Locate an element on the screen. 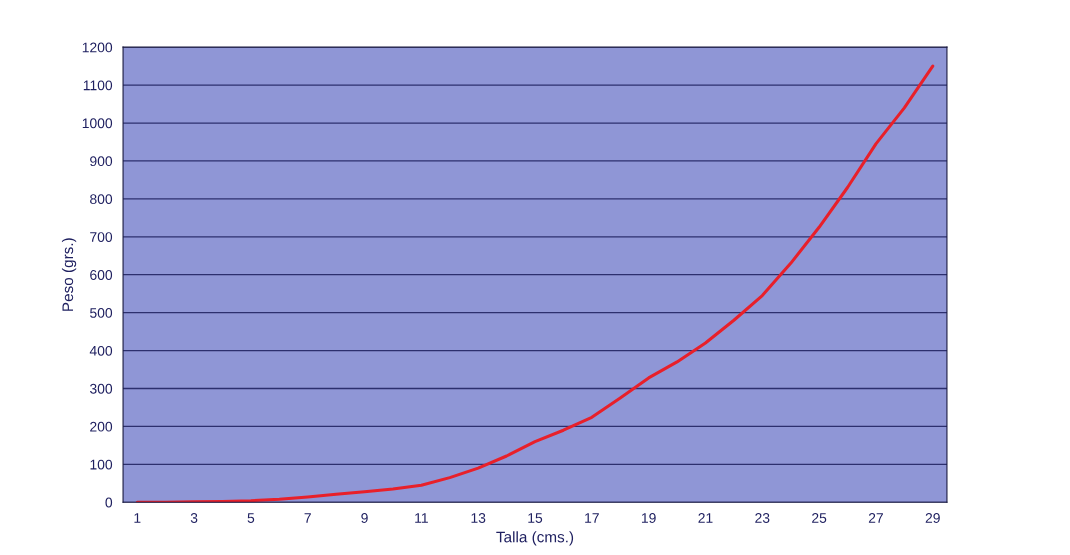 Image resolution: width=1070 pixels, height=555 pixels. y-tick-label: 800 is located at coordinates (101, 199).